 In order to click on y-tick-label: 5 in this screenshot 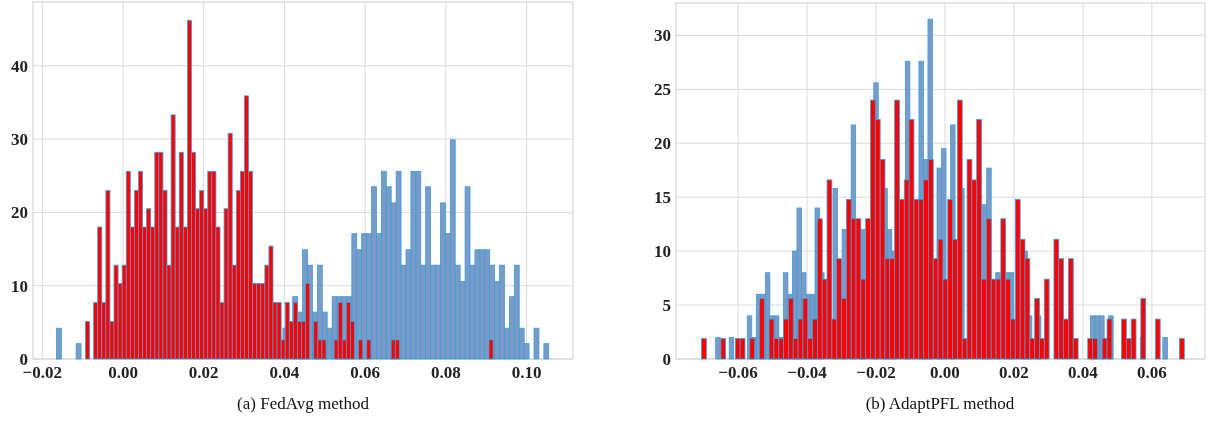, I will do `click(666, 306)`.